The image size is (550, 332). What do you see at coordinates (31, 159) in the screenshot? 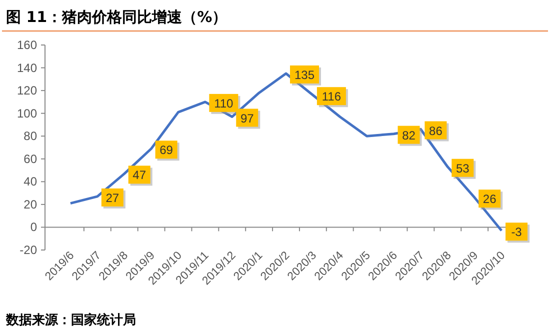
I see `y-tick-label: 60` at bounding box center [31, 159].